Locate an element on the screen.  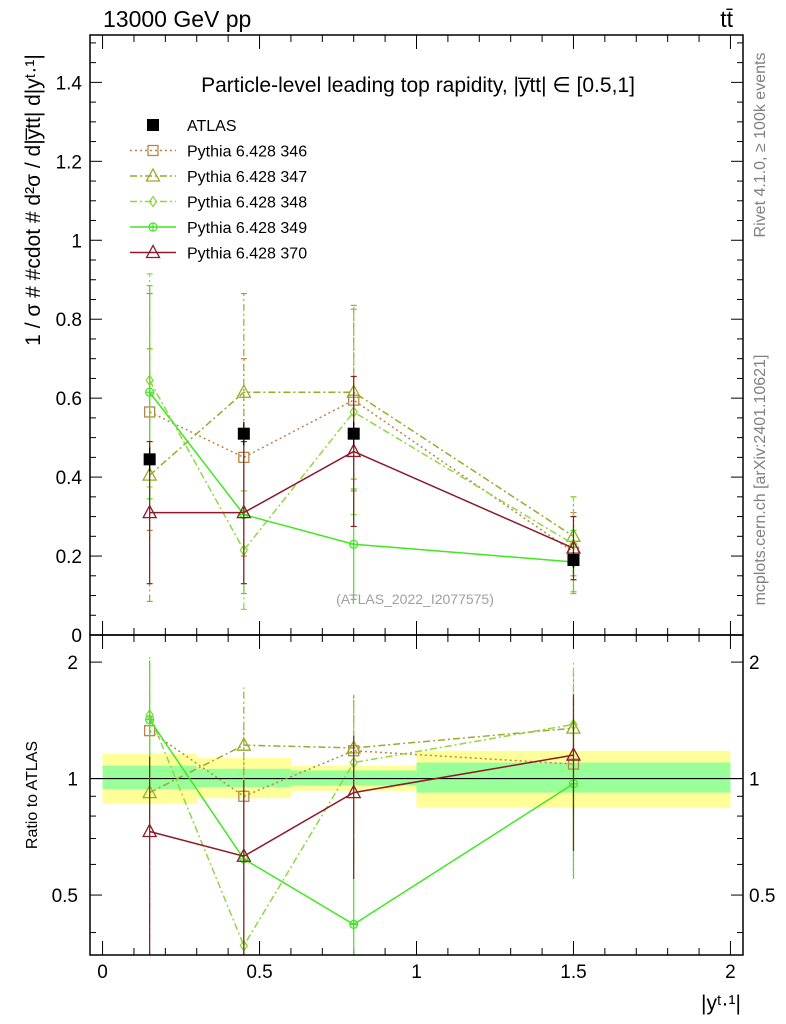
y-tick-label: 1.2 is located at coordinates (69, 162).